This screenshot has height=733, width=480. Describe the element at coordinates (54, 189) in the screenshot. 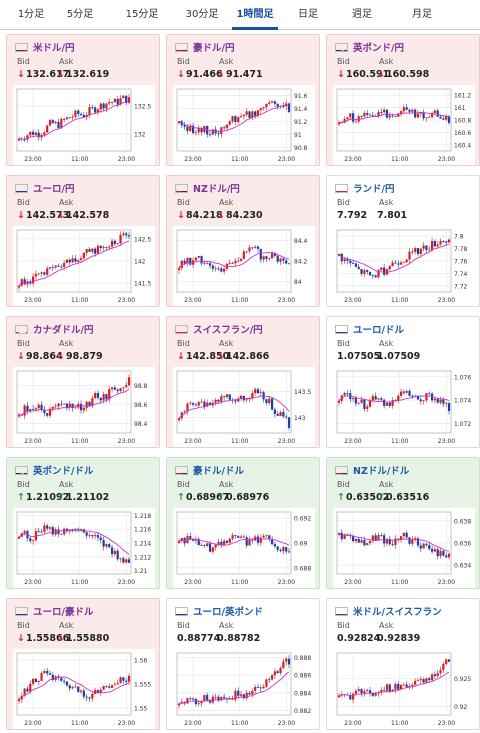

I see `currency-pair-link: ユーロ/円` at that location.